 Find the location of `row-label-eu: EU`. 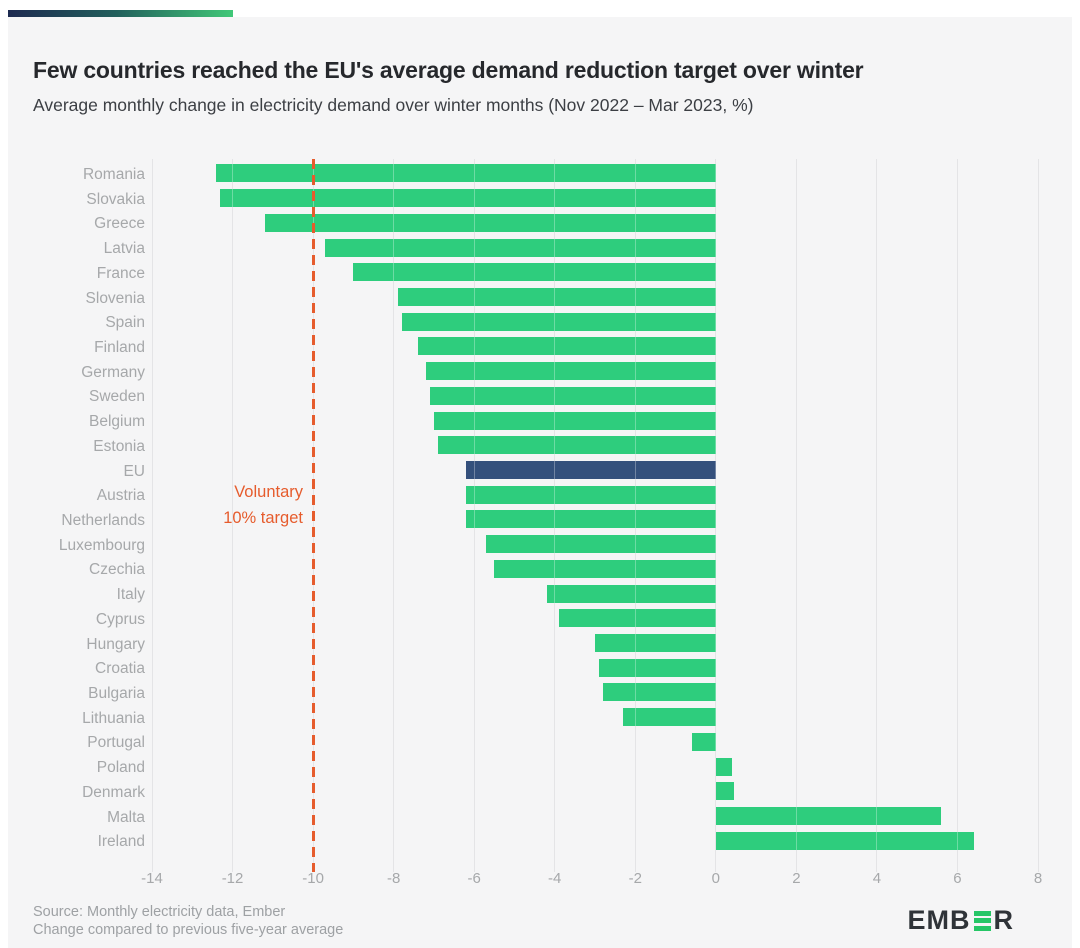

row-label-eu: EU is located at coordinates (134, 471).